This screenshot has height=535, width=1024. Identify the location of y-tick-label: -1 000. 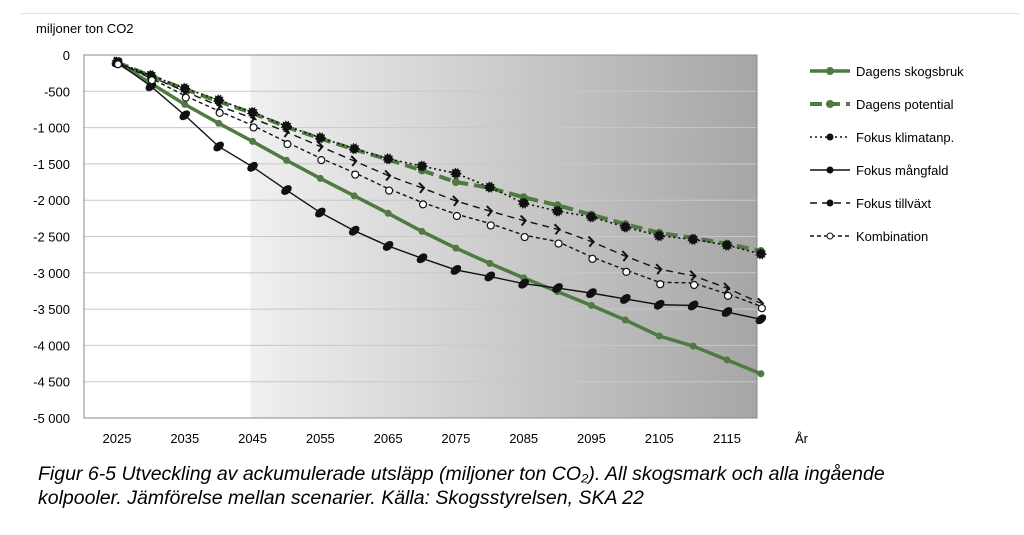
(51, 128).